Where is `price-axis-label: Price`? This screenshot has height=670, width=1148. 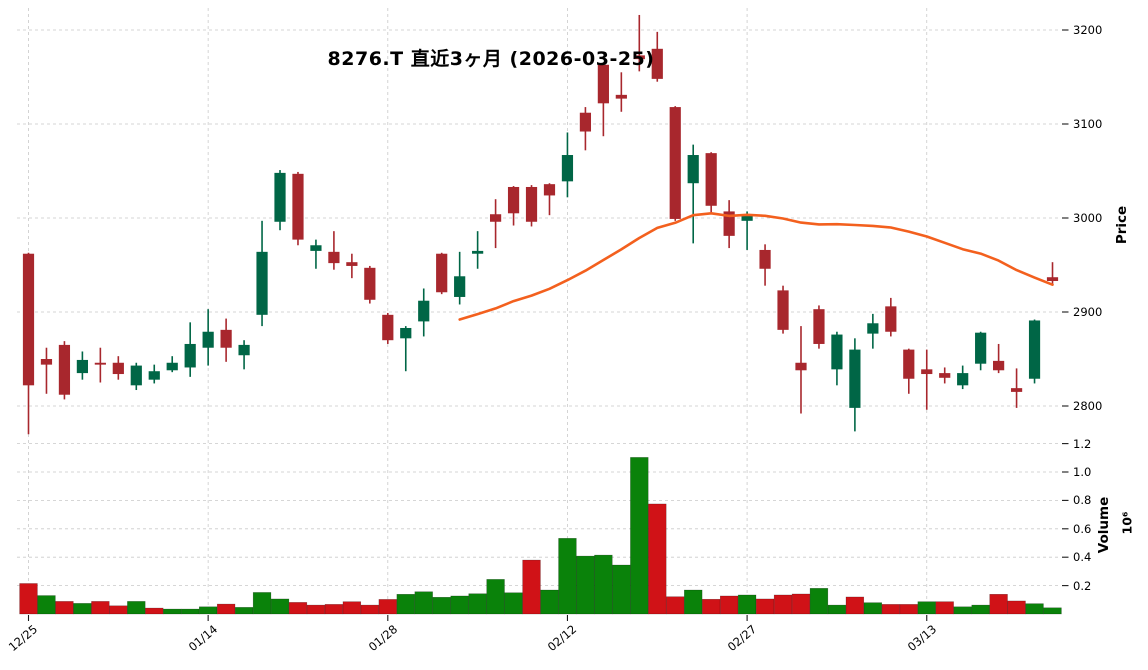
price-axis-label: Price is located at coordinates (1122, 225).